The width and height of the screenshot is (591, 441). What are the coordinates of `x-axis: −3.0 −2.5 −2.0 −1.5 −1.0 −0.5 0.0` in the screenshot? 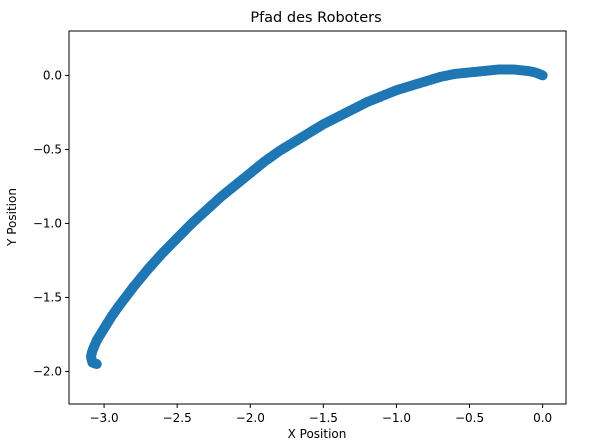 It's located at (321, 414).